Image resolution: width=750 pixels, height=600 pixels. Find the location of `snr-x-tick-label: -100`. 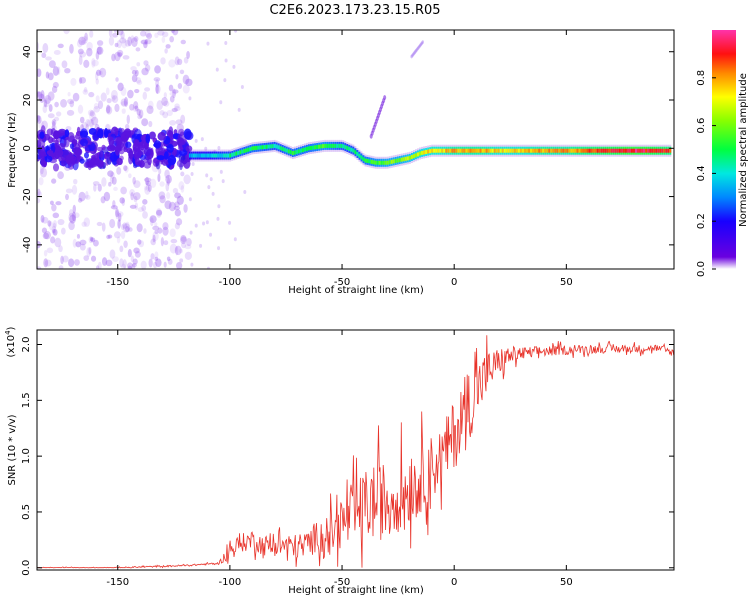

snr-x-tick-label: -100 is located at coordinates (230, 582).